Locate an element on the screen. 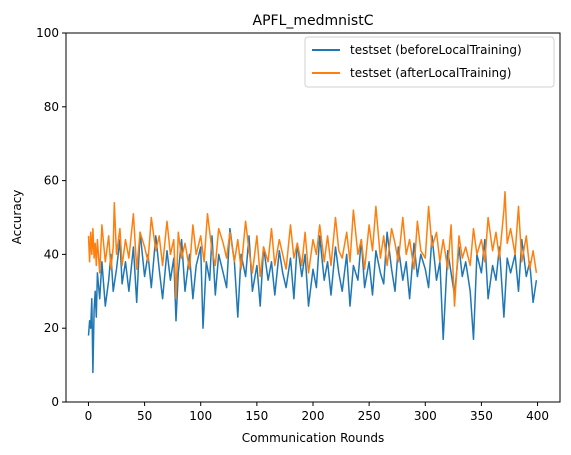 The height and width of the screenshot is (455, 571). legend-box is located at coordinates (429, 62).